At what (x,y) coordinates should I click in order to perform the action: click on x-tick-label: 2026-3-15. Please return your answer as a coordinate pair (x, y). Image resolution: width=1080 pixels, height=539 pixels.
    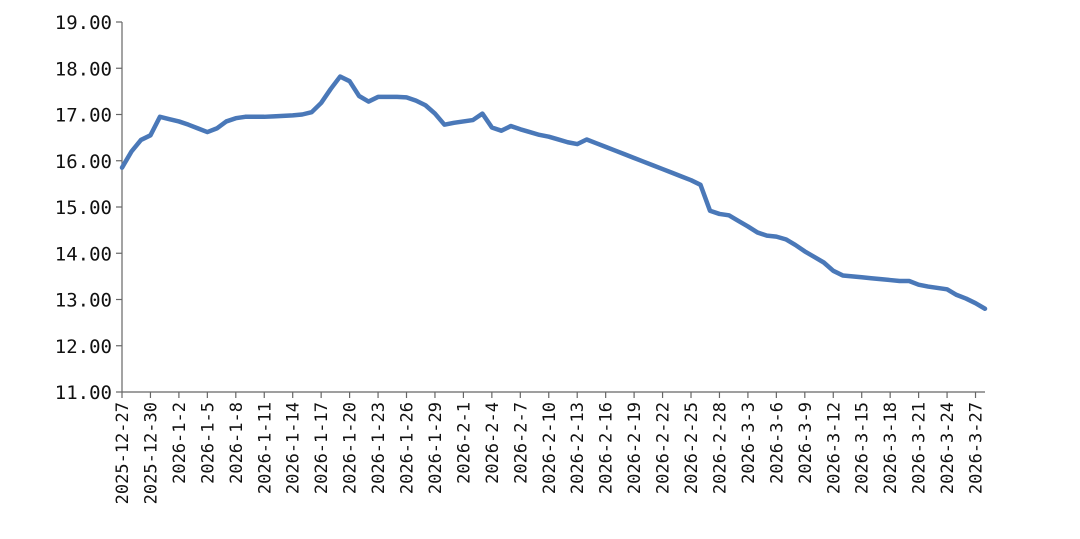
    Looking at the image, I should click on (863, 448).